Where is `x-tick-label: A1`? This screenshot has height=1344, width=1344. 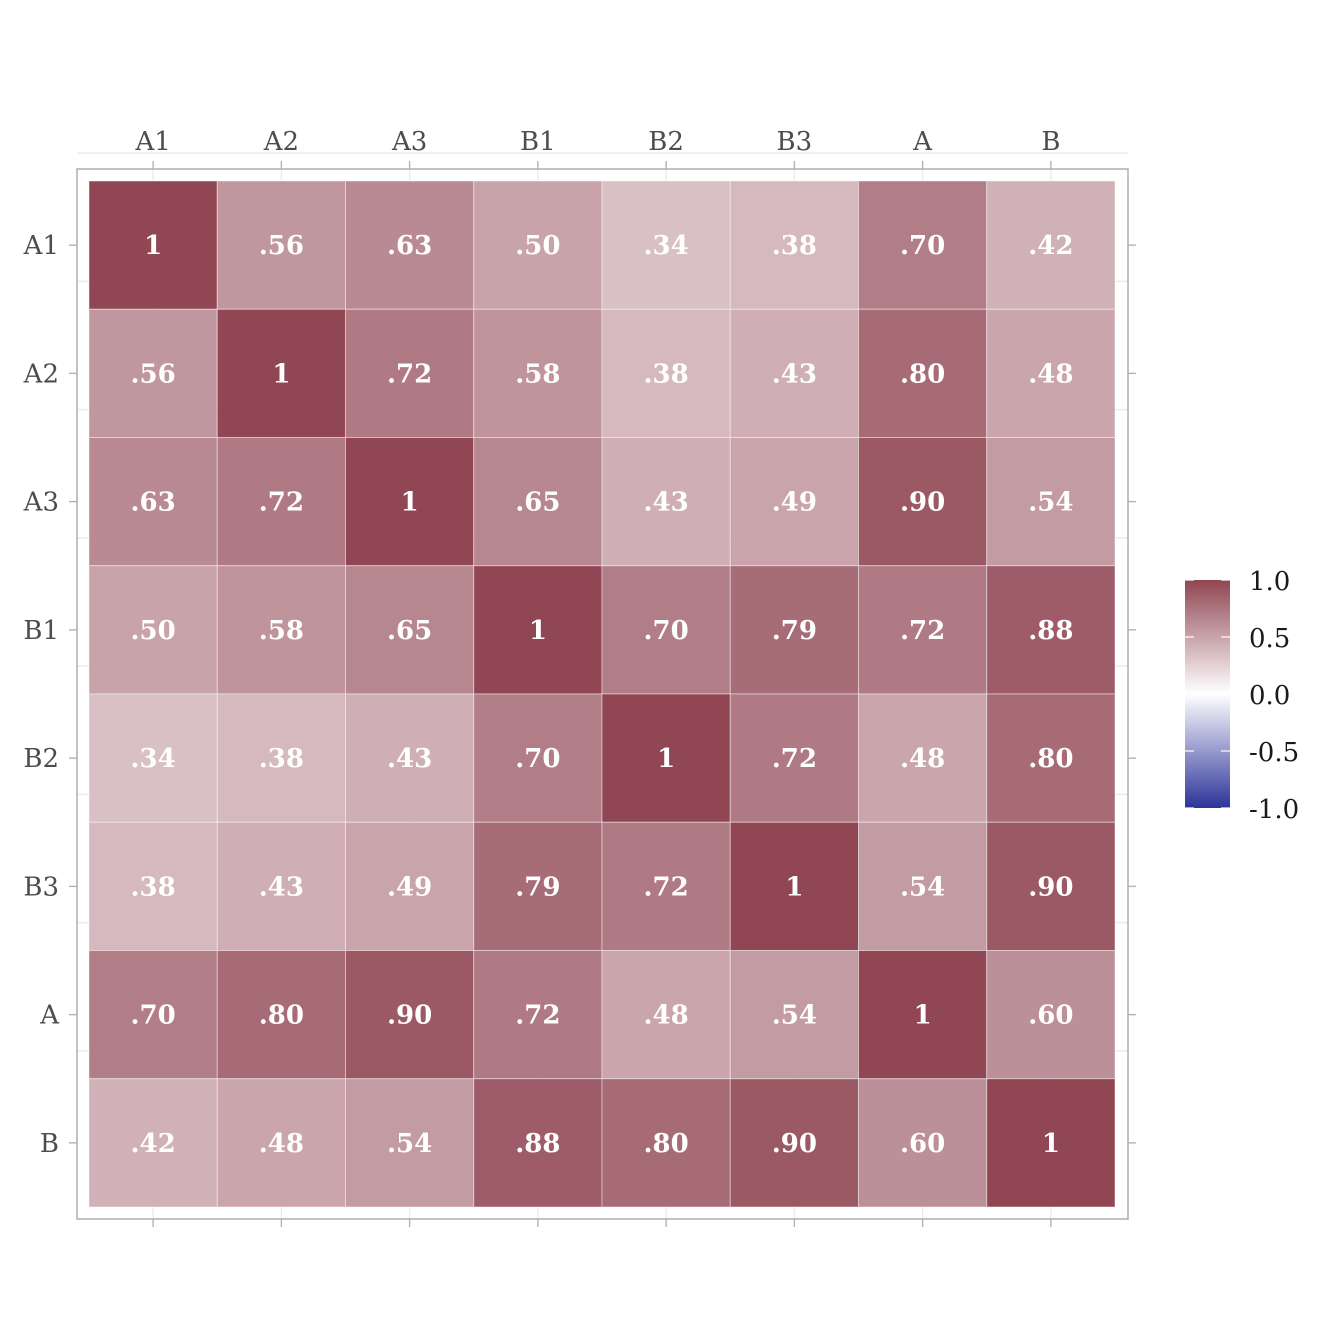
x-tick-label: A1 is located at coordinates (152, 142).